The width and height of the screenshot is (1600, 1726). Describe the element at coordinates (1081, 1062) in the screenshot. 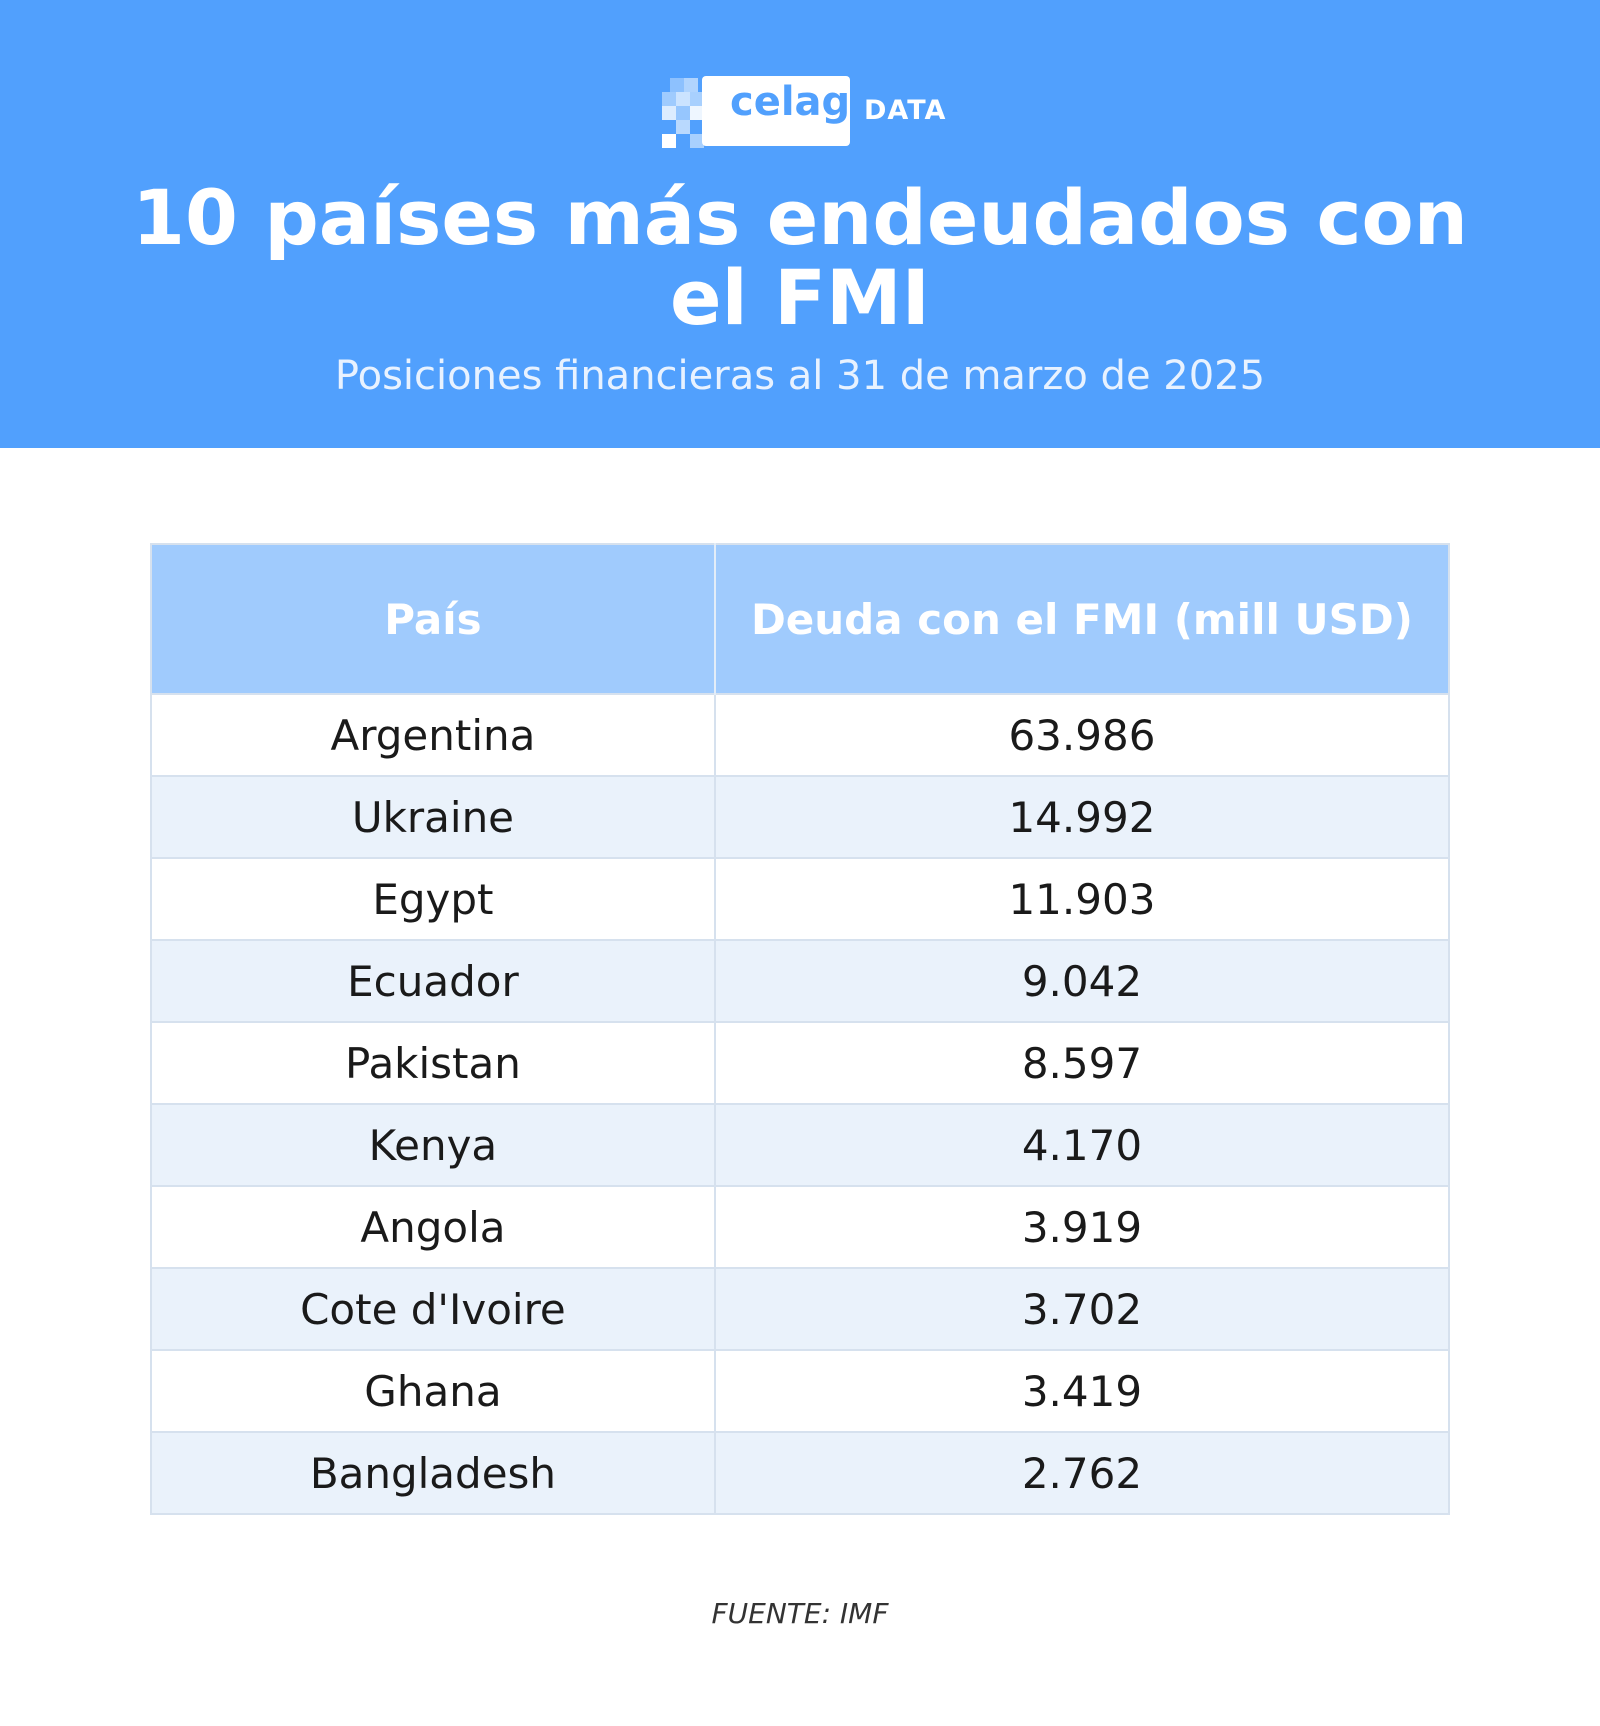

I see `debt-value-cell: 8.597` at that location.